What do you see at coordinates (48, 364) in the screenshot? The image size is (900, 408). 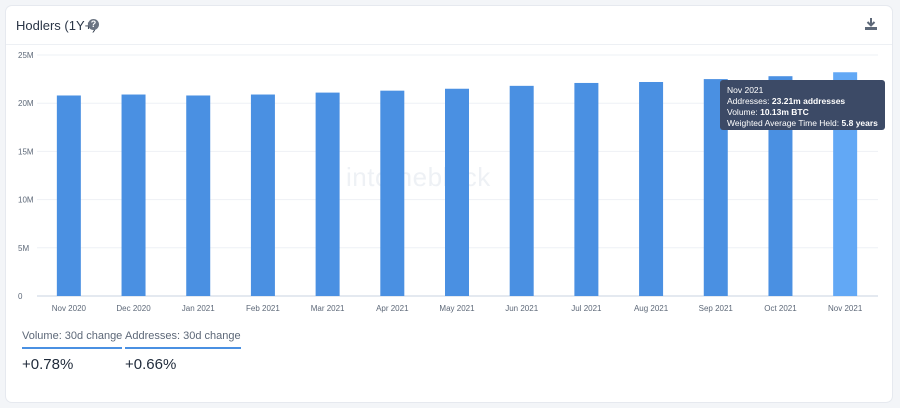 I see `volume-change-value: +0.78%` at bounding box center [48, 364].